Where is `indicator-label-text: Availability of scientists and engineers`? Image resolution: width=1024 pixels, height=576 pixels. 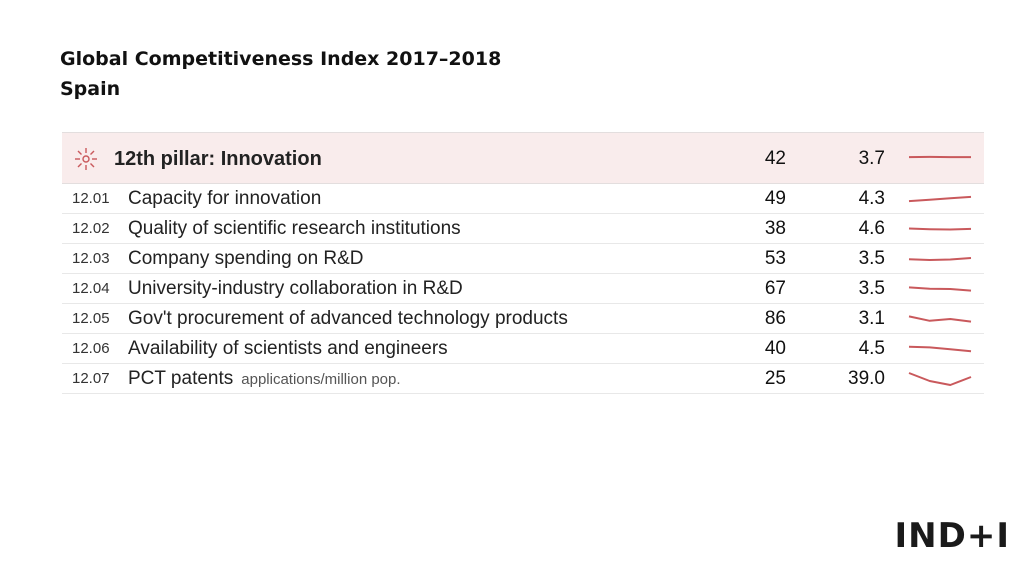
indicator-label-text: Availability of scientists and engineers is located at coordinates (288, 348).